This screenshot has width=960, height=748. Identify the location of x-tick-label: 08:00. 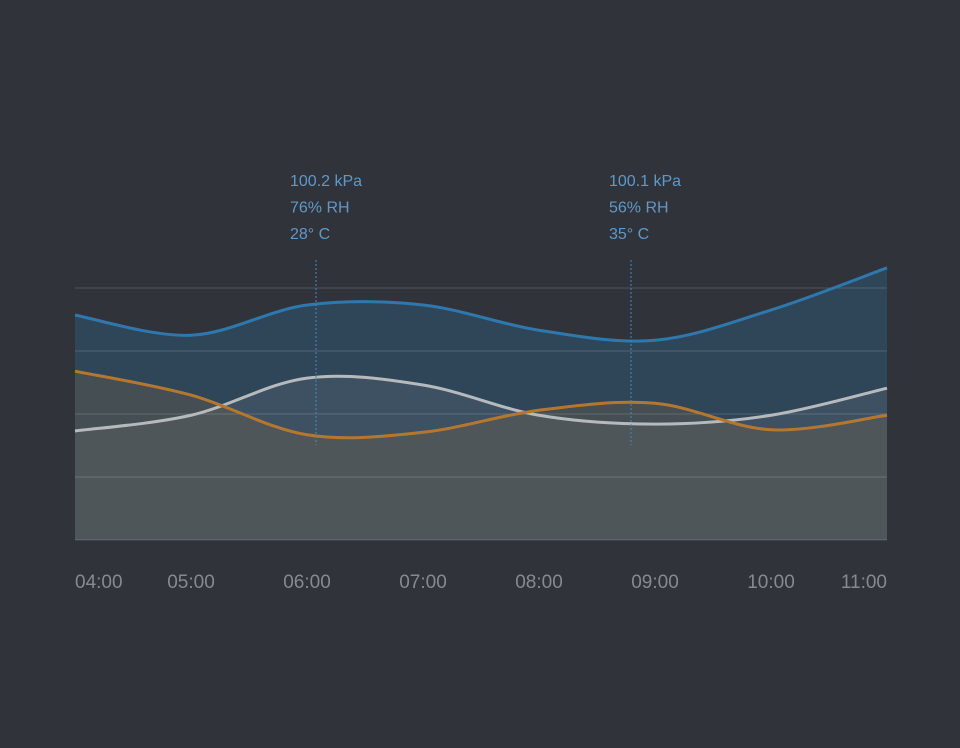
(539, 582).